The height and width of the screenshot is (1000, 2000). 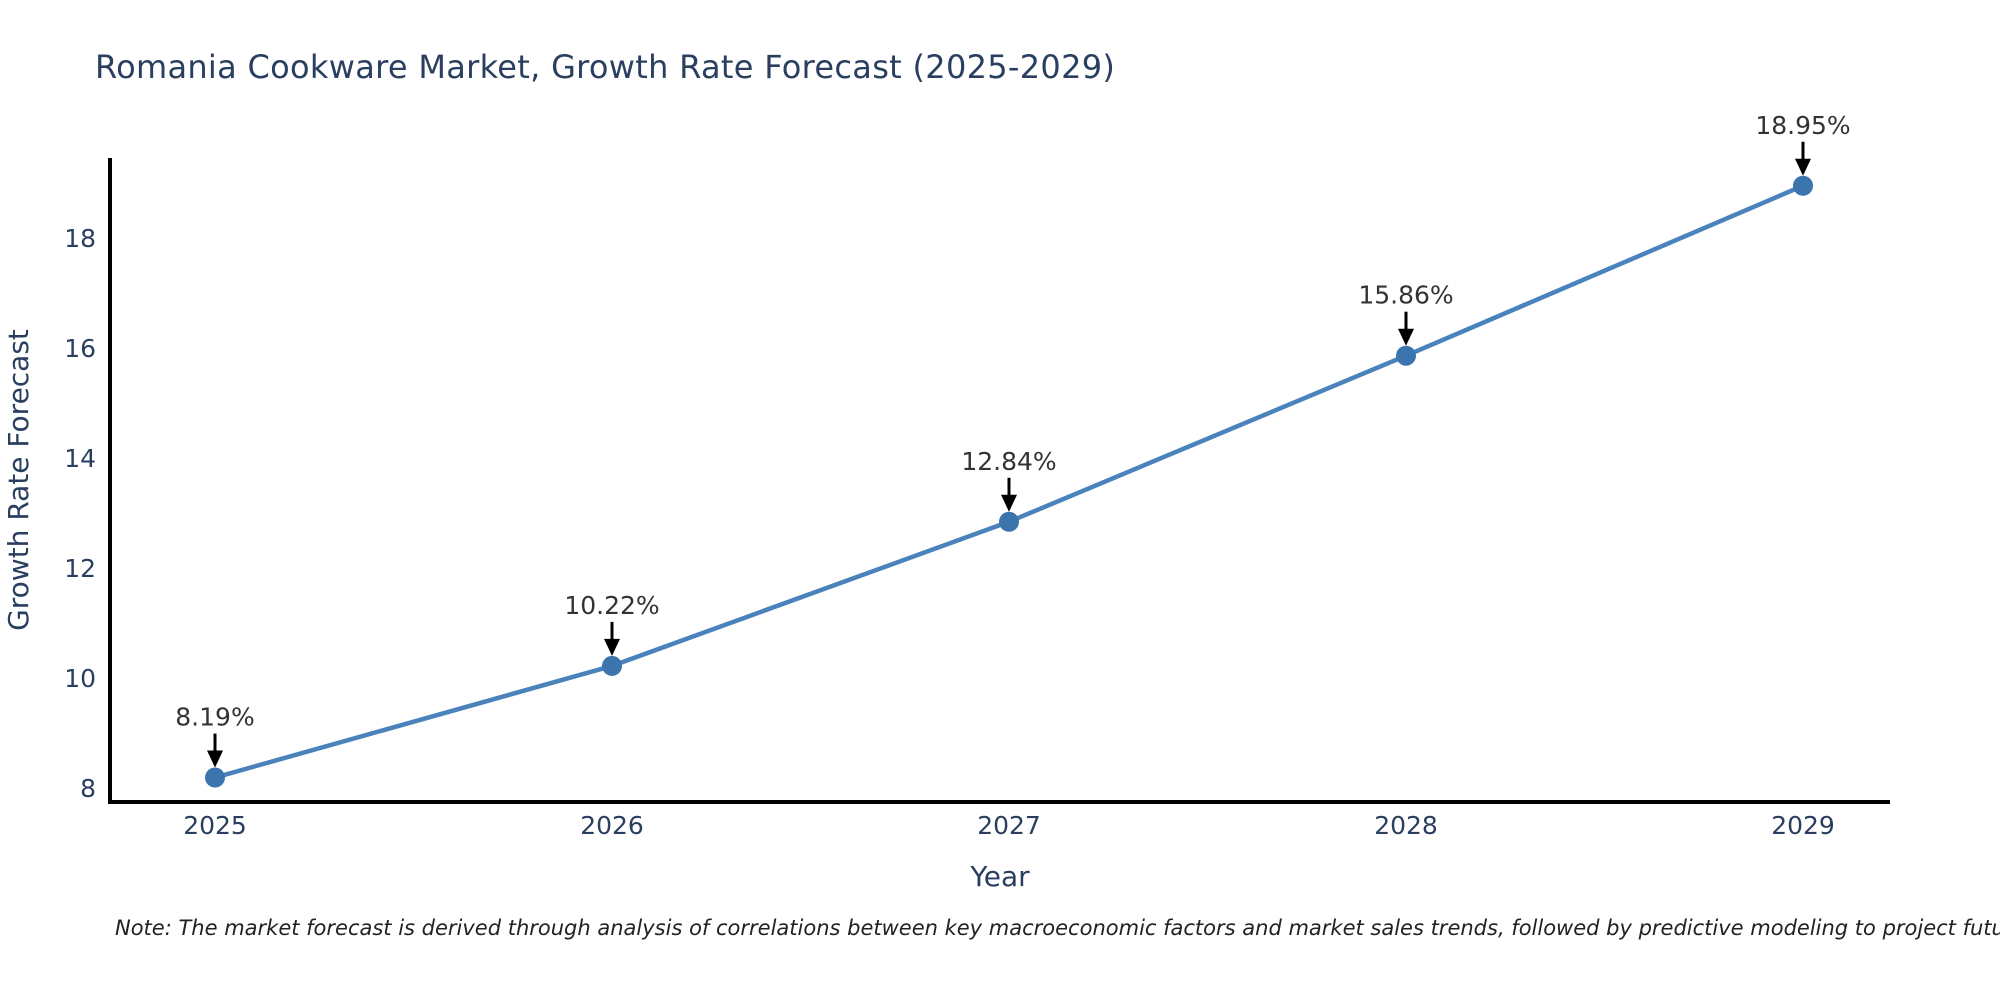 What do you see at coordinates (88, 788) in the screenshot?
I see `y-tick-label: 8` at bounding box center [88, 788].